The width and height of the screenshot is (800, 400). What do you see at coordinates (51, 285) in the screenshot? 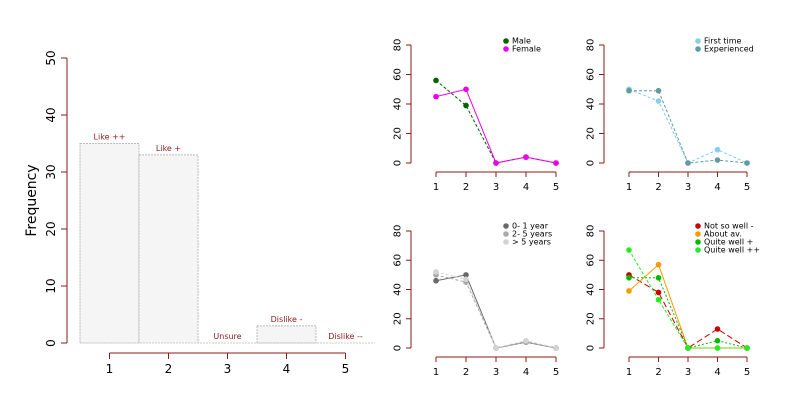
I see `y-tick-label: 10` at bounding box center [51, 285].